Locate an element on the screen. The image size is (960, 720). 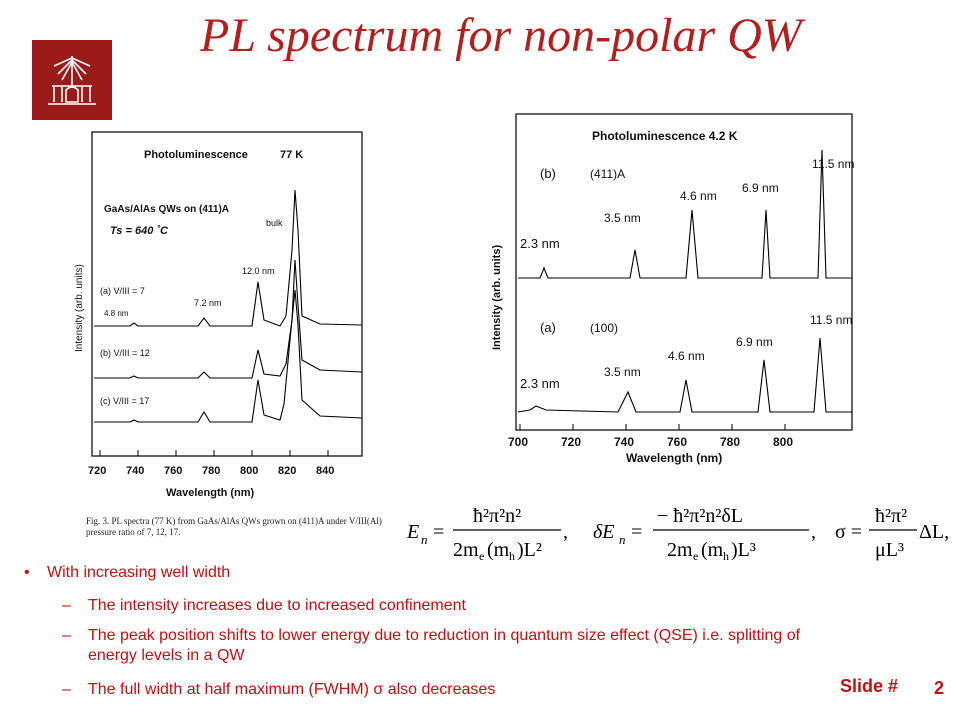
trace-label-b: (b) V/III = 12 is located at coordinates (125, 353).